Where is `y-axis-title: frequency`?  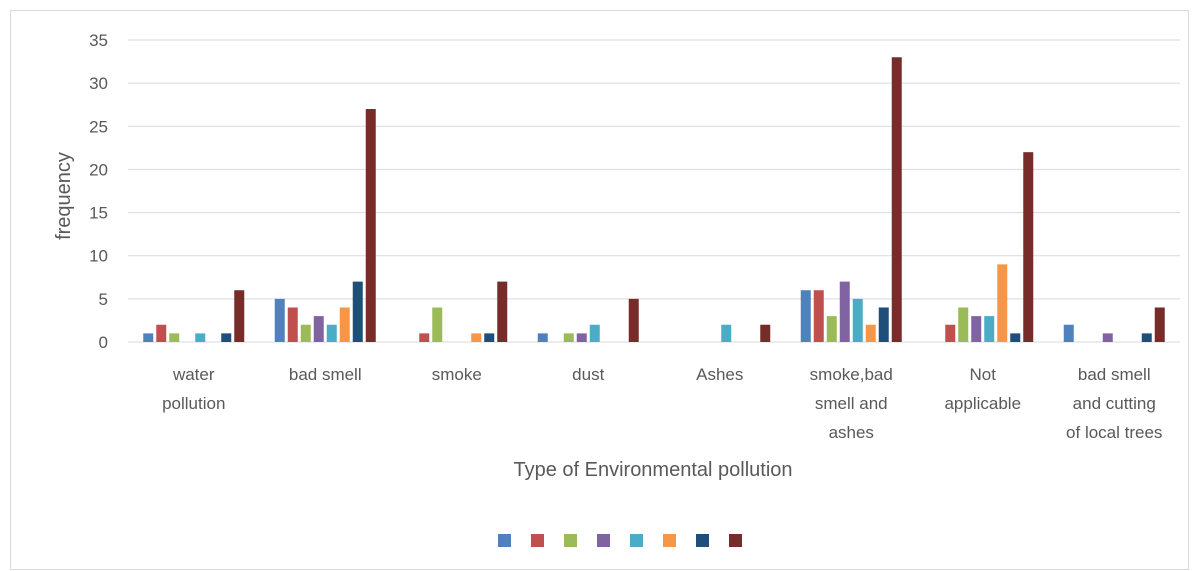
y-axis-title: frequency is located at coordinates (64, 196).